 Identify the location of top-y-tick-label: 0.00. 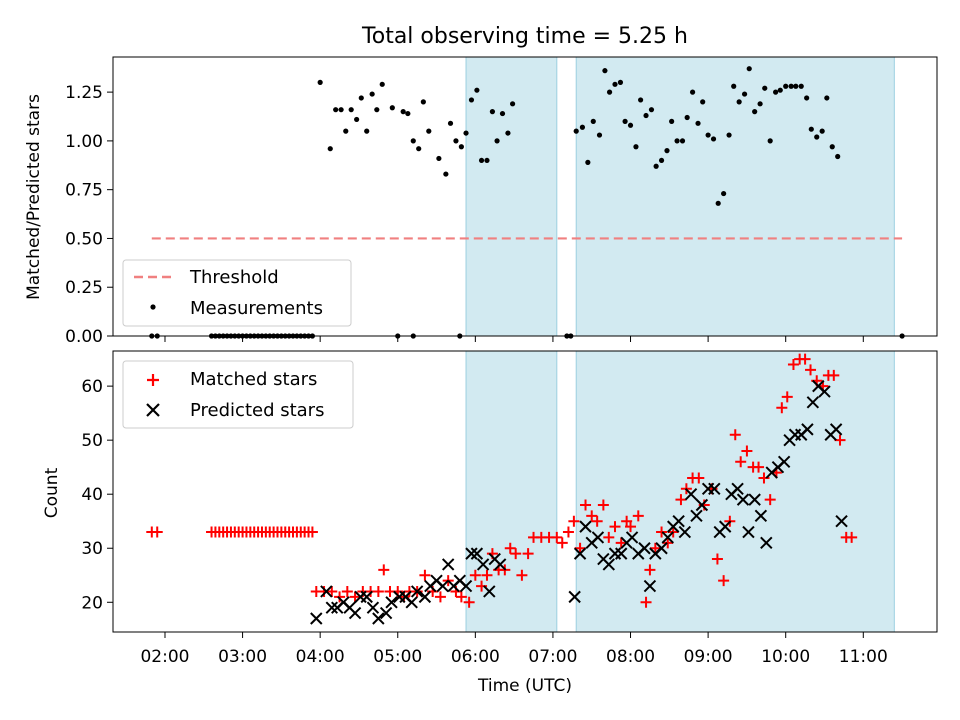
(84, 337).